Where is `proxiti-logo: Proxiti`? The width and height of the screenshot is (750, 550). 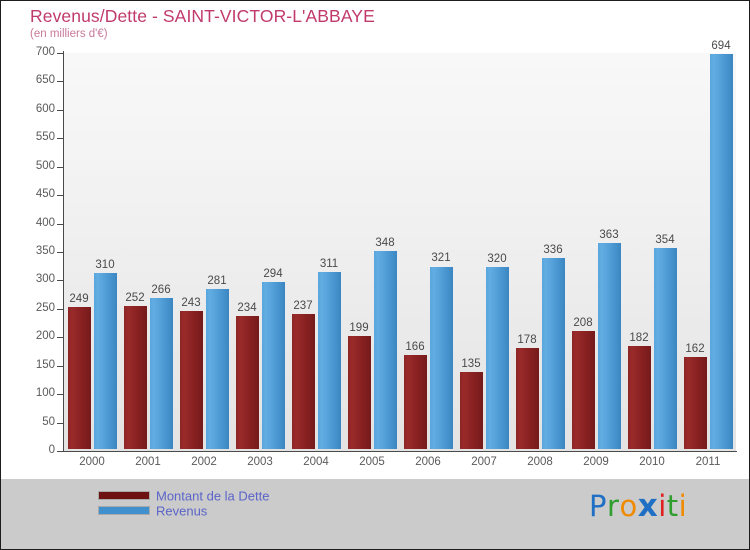 proxiti-logo: Proxiti is located at coordinates (638, 506).